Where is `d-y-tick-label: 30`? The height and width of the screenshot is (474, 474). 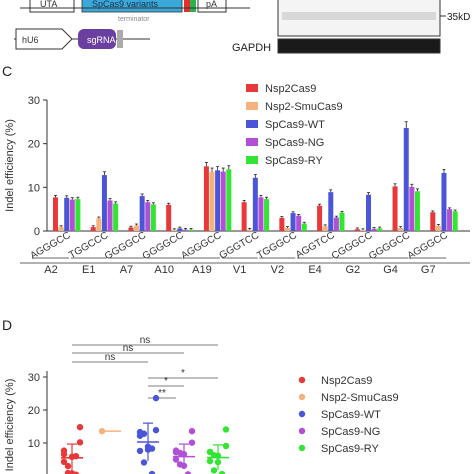 d-y-tick-label: 30 is located at coordinates (34, 378).